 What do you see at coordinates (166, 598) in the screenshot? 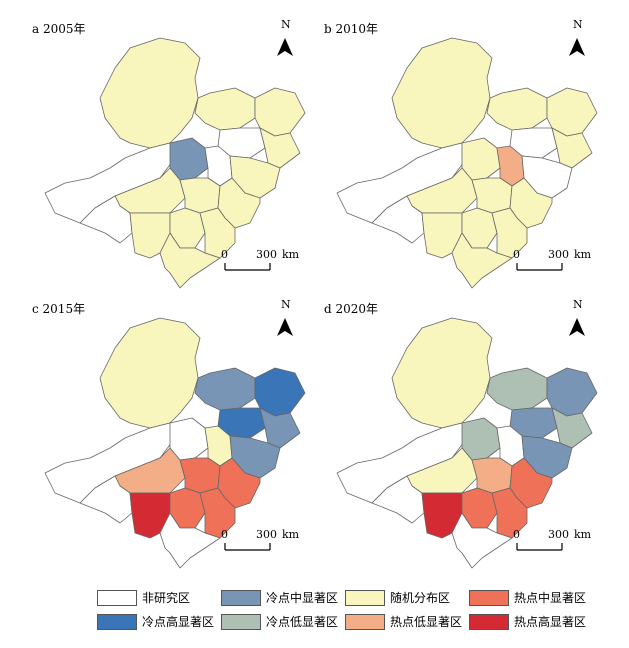
I see `legend-label: 非研究区` at bounding box center [166, 598].